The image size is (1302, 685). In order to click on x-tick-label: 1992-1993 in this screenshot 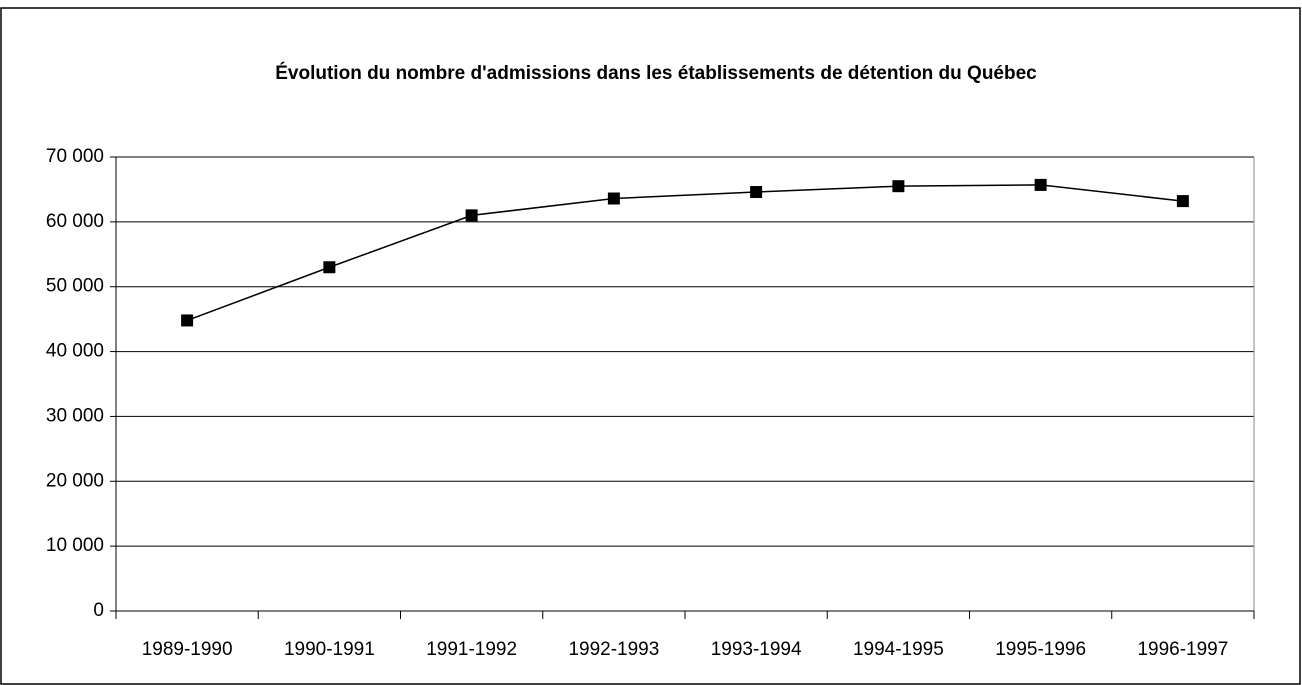, I will do `click(613, 649)`.